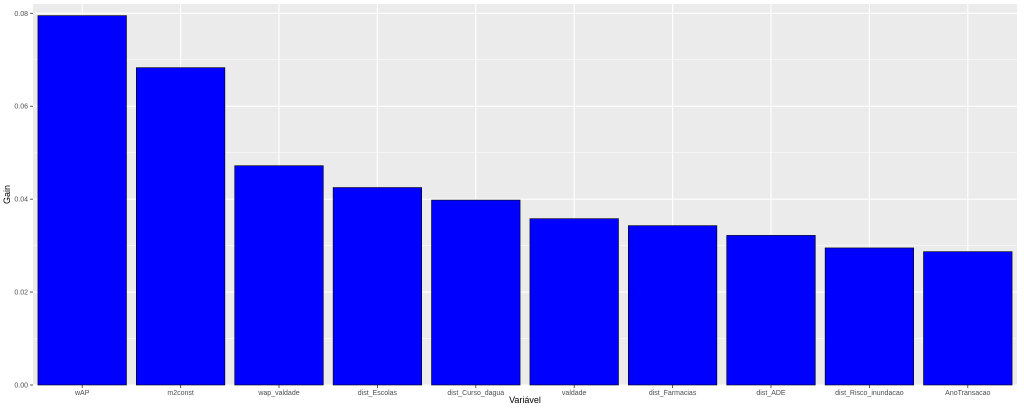 The width and height of the screenshot is (1024, 408). What do you see at coordinates (279, 275) in the screenshot?
I see `bar-wap_valdade` at bounding box center [279, 275].